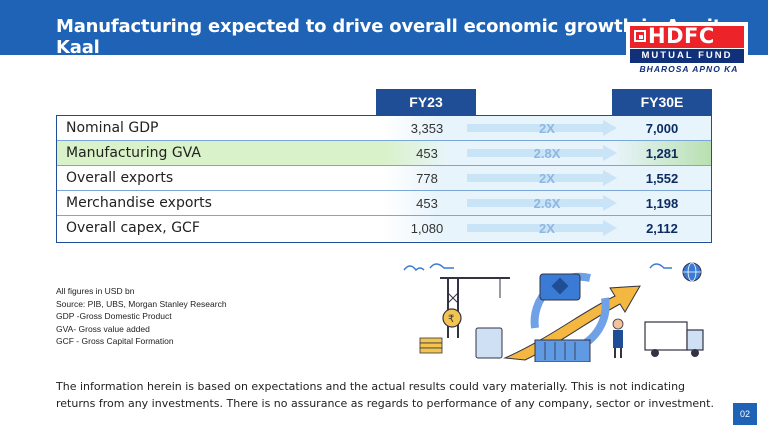 Image resolution: width=768 pixels, height=433 pixels. Describe the element at coordinates (489, 343) in the screenshot. I see `calculator-icon` at that location.